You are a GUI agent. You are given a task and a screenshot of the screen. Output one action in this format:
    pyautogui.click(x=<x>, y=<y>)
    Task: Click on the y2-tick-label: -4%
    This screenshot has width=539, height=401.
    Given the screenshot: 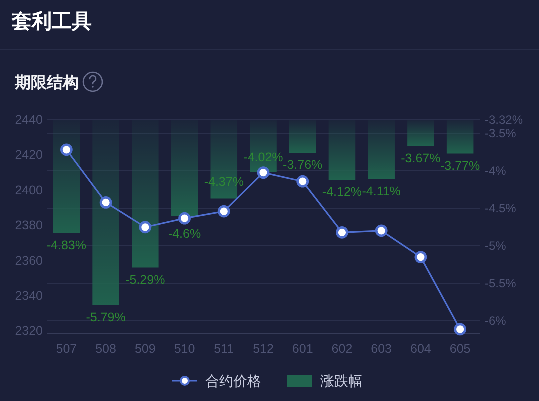 What is the action you would take?
    pyautogui.click(x=496, y=171)
    